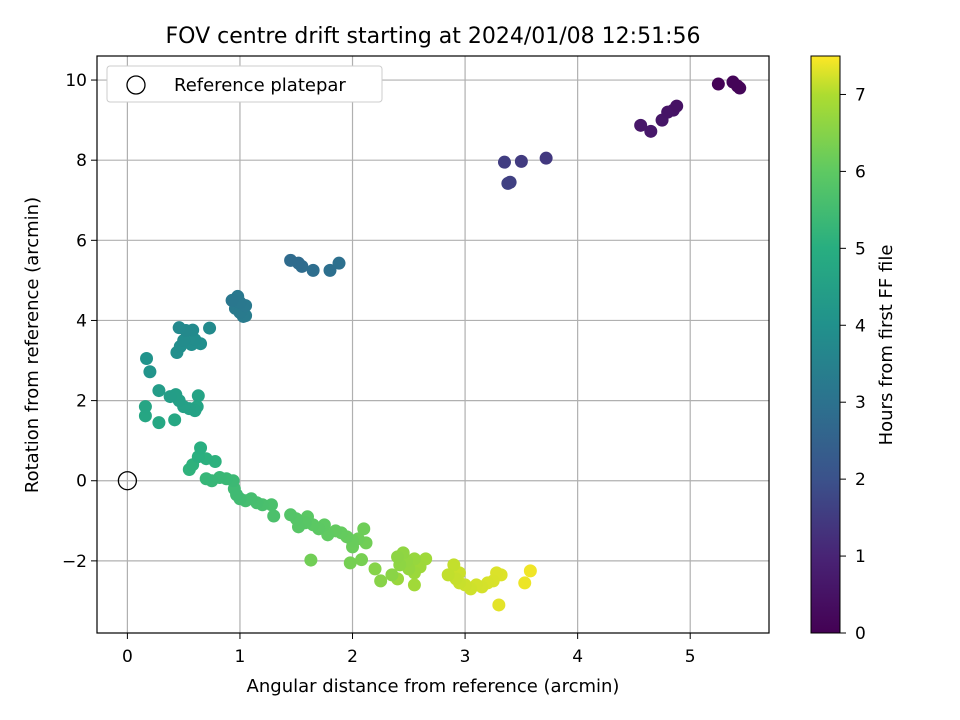  What do you see at coordinates (860, 403) in the screenshot?
I see `colorbar-tick-label: 3` at bounding box center [860, 403].